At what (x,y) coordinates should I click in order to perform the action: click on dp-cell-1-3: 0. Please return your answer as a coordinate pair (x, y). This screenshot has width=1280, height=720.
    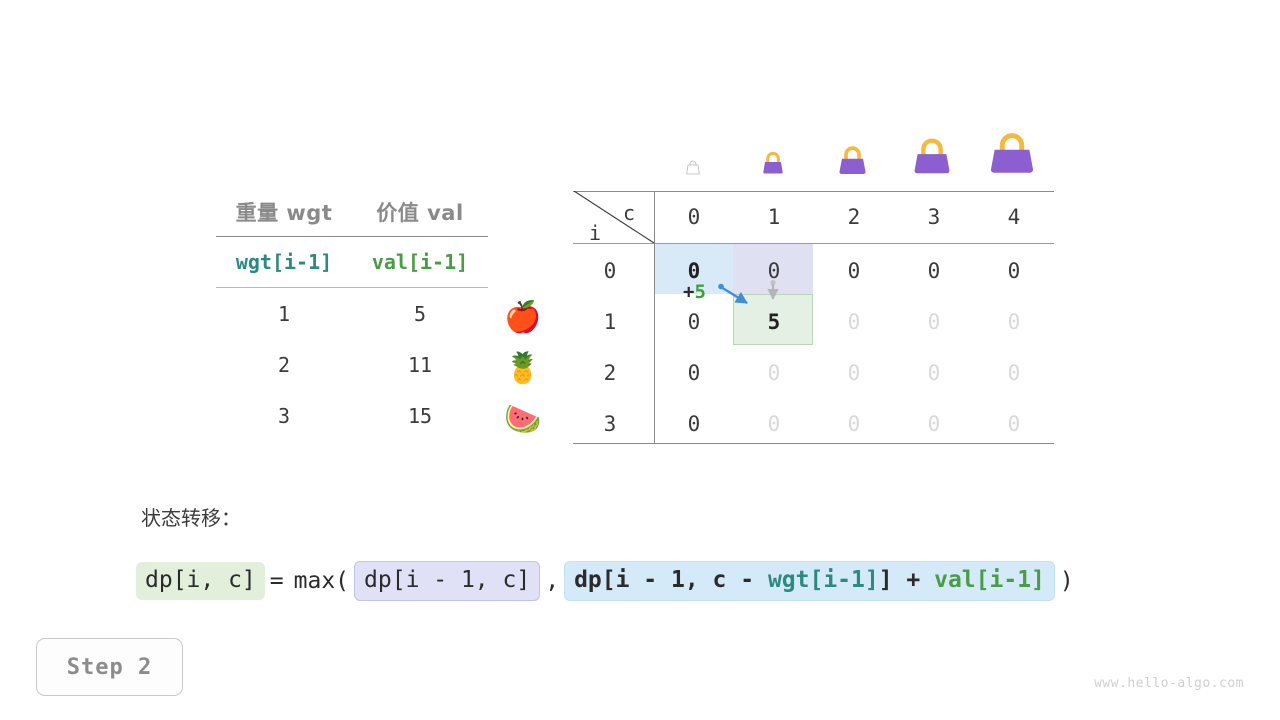
    Looking at the image, I should click on (934, 322).